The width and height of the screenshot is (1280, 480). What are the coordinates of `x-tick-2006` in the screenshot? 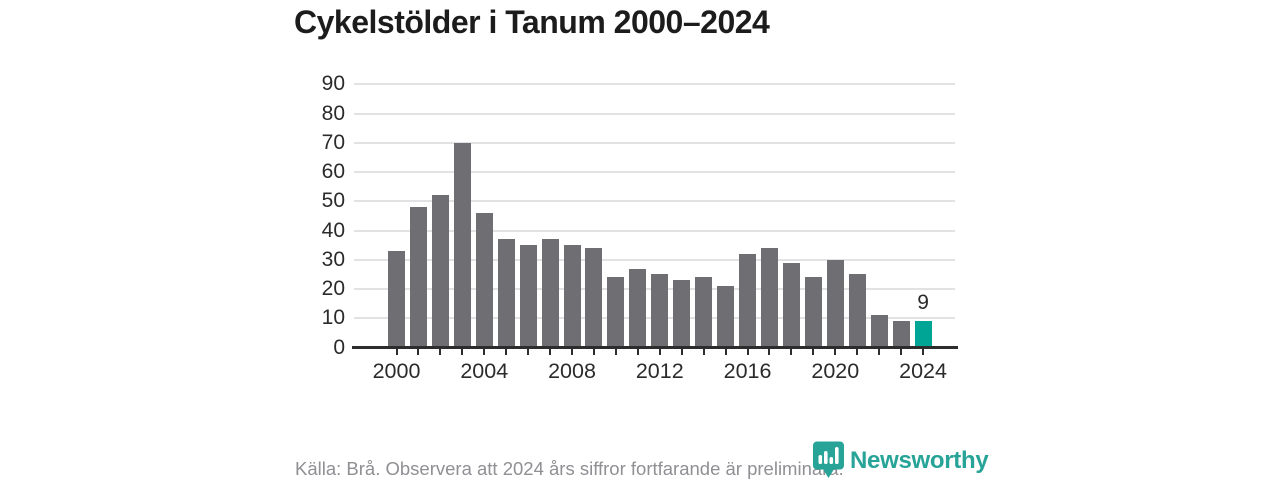 It's located at (528, 352).